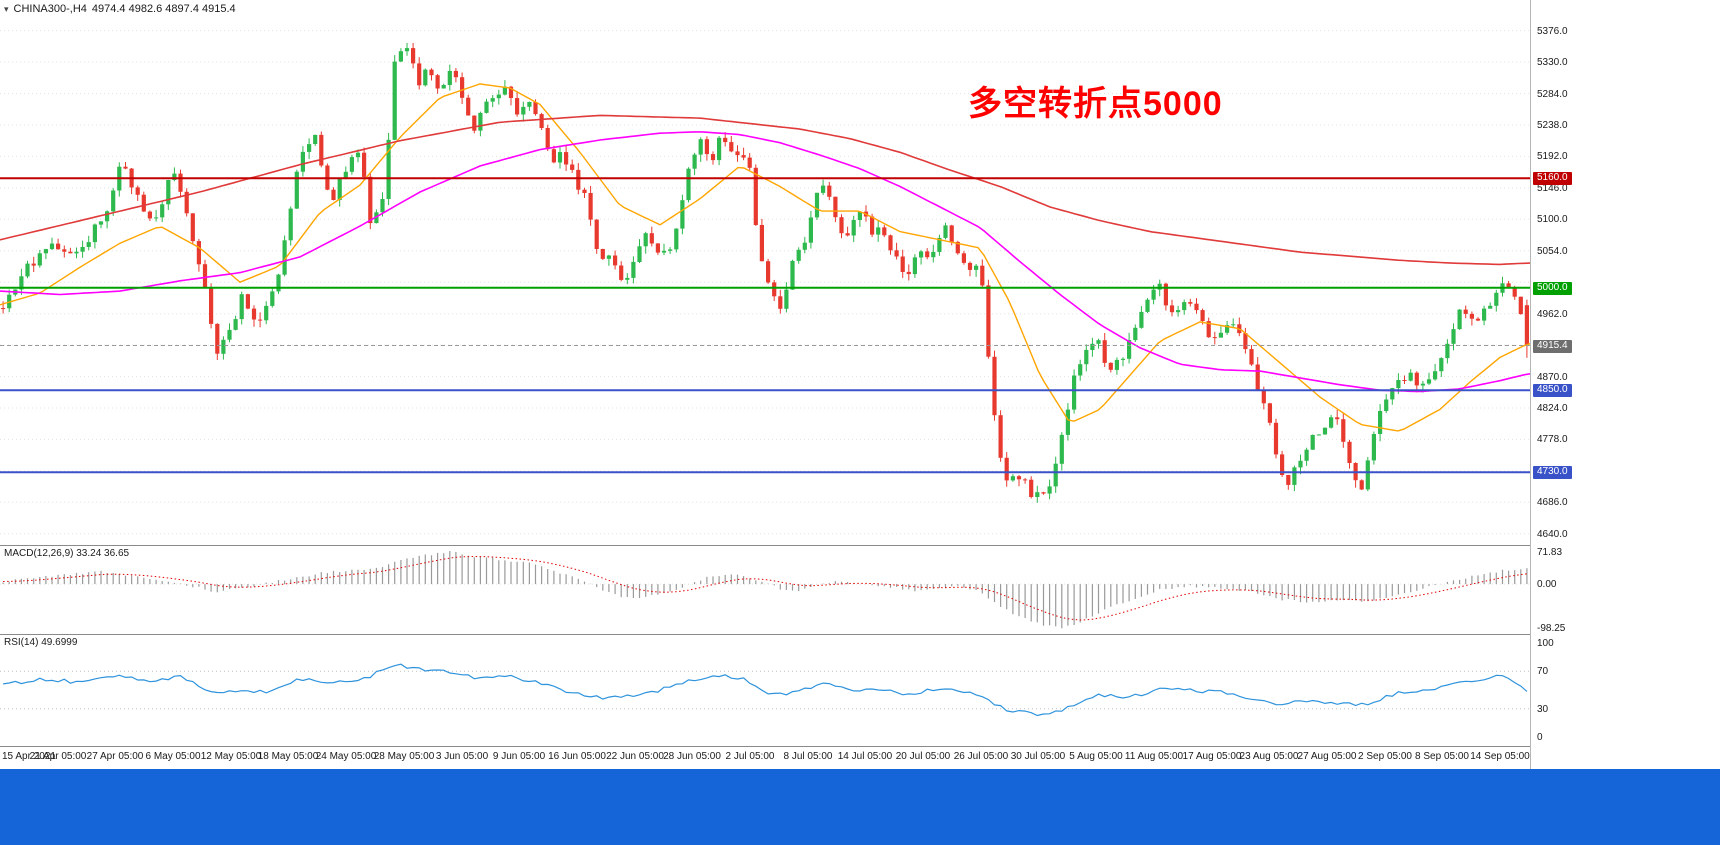  What do you see at coordinates (765, 690) in the screenshot?
I see `rsi-chart` at bounding box center [765, 690].